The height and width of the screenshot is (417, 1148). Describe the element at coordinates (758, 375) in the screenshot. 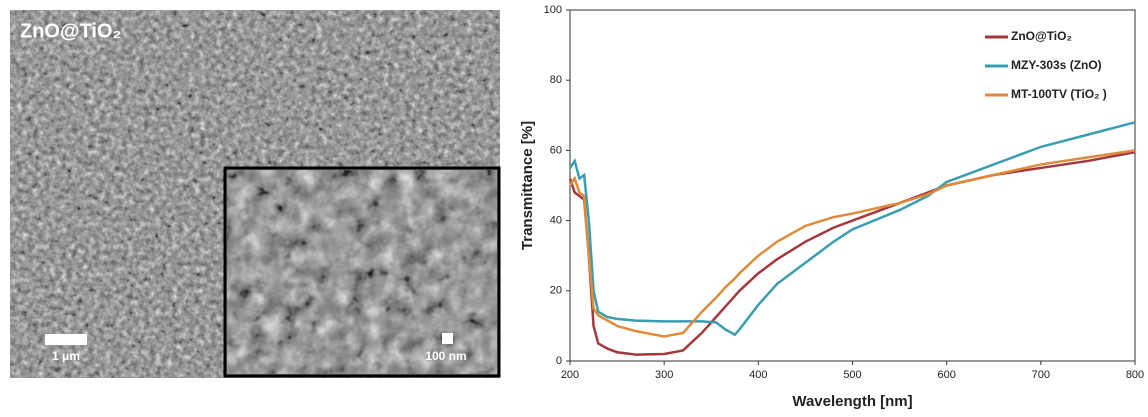

I see `x-tick-label: 400` at that location.